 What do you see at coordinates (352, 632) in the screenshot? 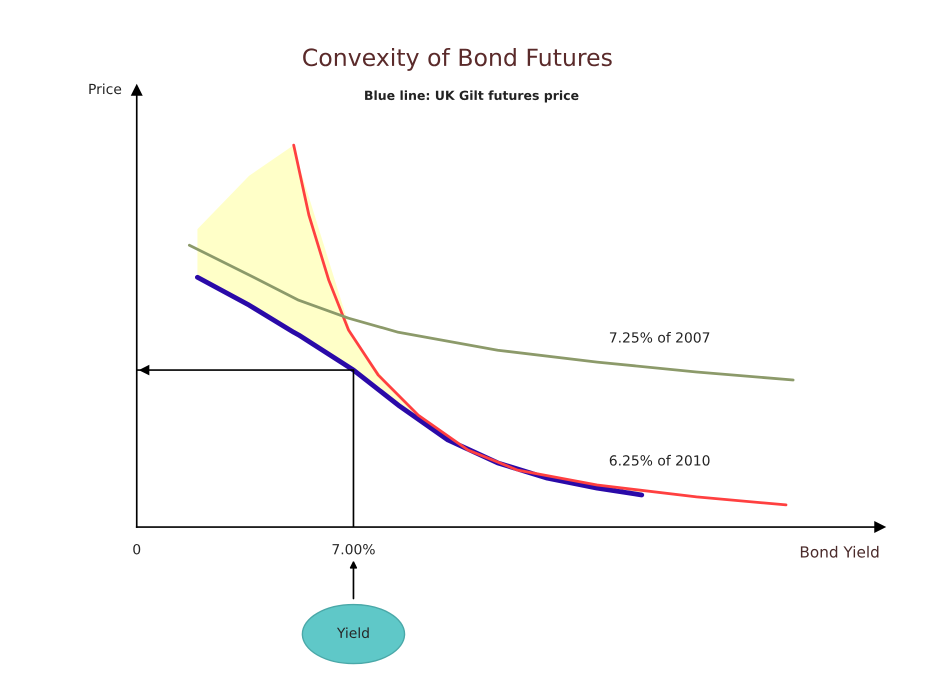
I see `text: Yield` at bounding box center [352, 632].